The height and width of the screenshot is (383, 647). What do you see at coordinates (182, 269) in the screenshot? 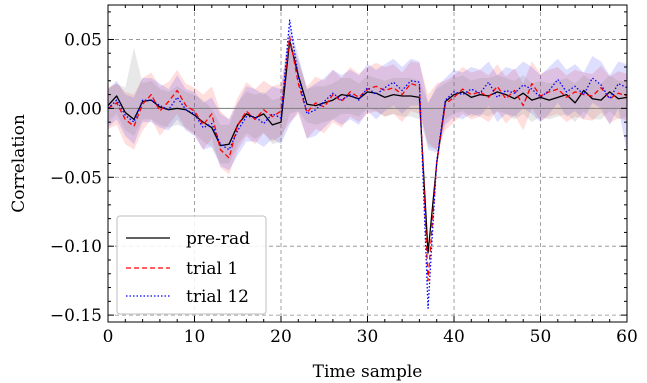
I see `legend-entry-trial-1: trial 1` at bounding box center [182, 269].